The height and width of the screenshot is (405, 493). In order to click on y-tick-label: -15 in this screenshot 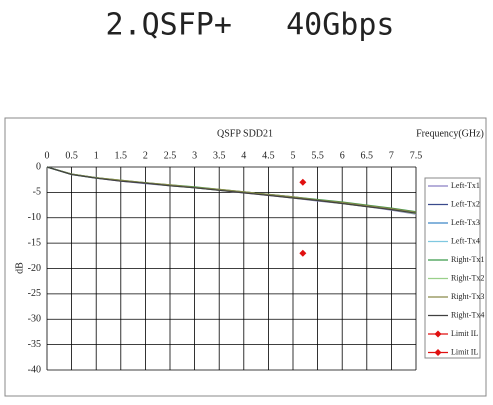, I will do `click(34, 242)`.